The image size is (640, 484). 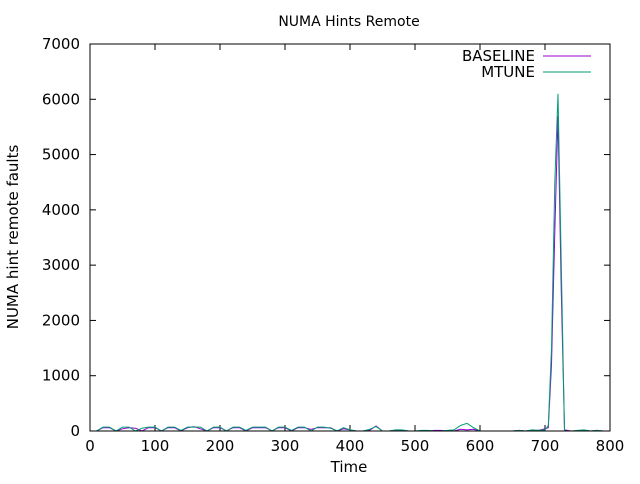 What do you see at coordinates (61, 155) in the screenshot?
I see `y-tick-label: 5000` at bounding box center [61, 155].